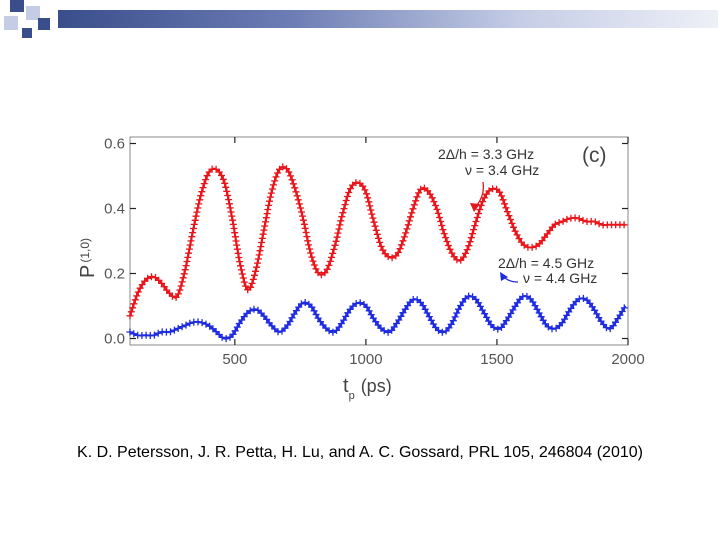  What do you see at coordinates (367, 388) in the screenshot?
I see `x-axis-label: tp (ps)` at bounding box center [367, 388].